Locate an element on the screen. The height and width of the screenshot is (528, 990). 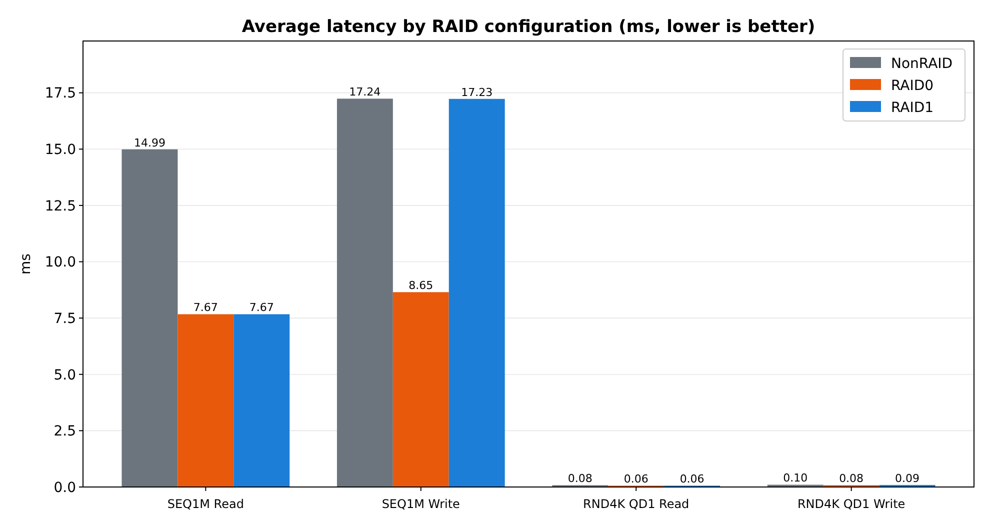
y-tick-label: 7.5 is located at coordinates (65, 318).